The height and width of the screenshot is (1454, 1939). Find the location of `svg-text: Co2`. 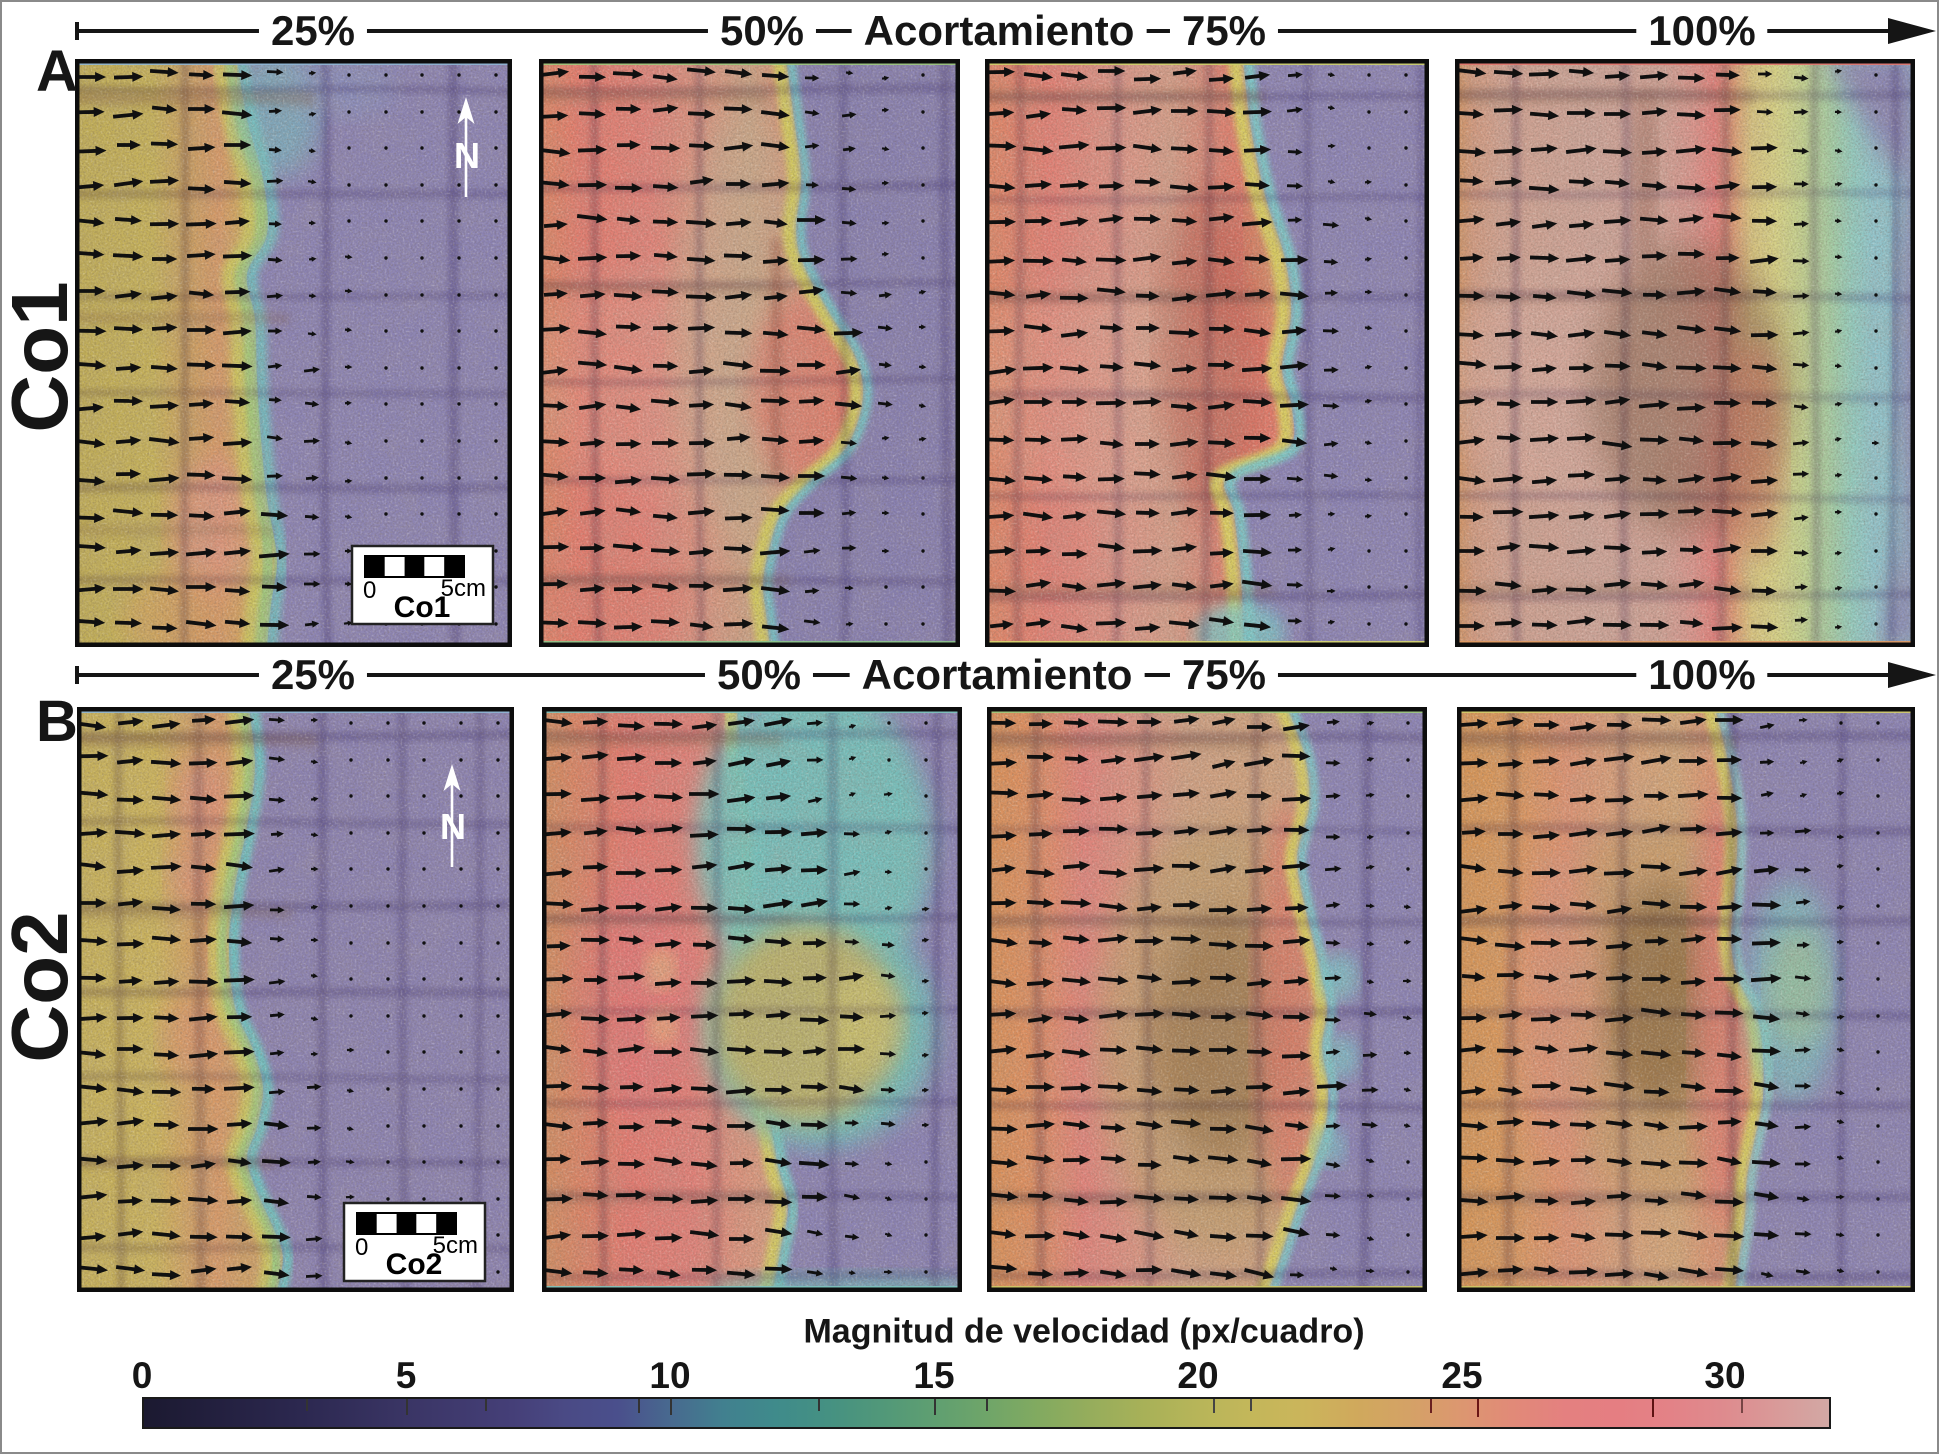

svg-text: Co2 is located at coordinates (414, 1264).